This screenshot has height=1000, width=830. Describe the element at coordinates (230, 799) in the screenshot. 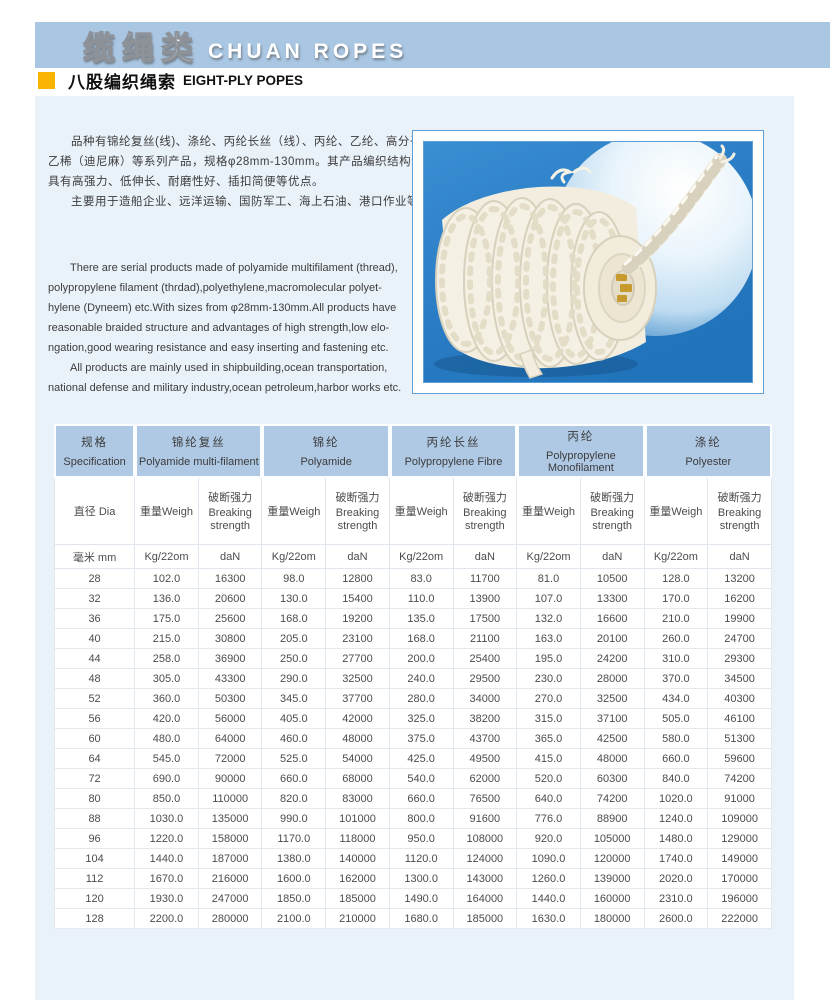

I see `table-cell: 110000` at that location.